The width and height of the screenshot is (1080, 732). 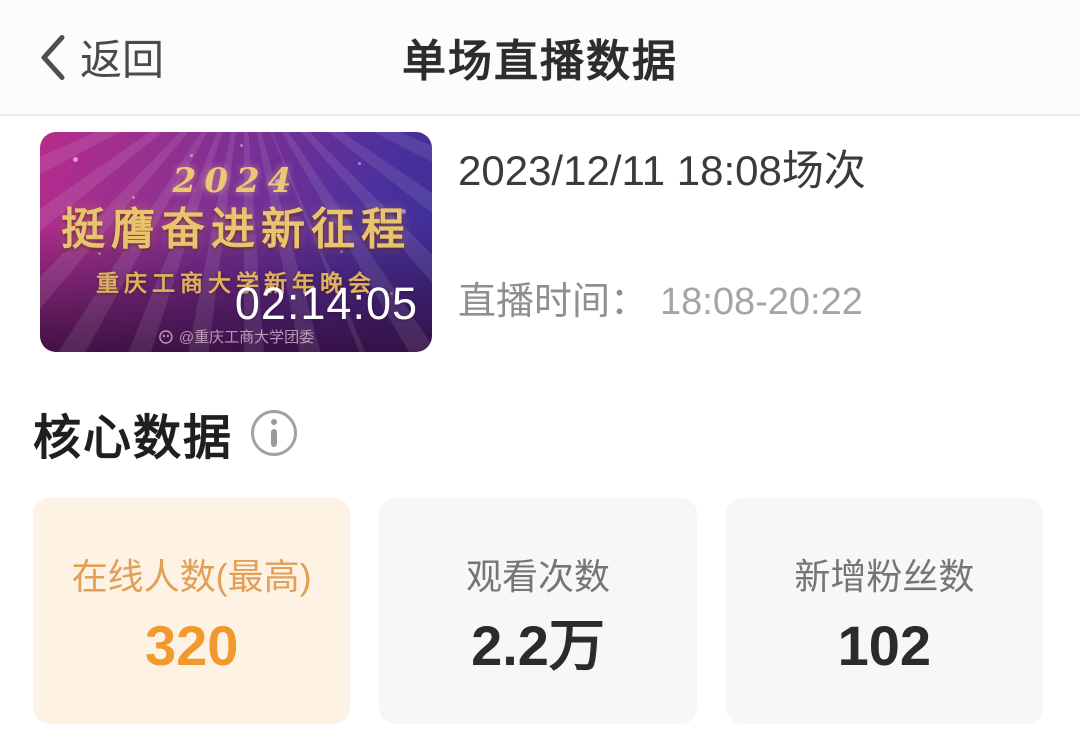 I want to click on stat-card-online-peak: 在线人数(最高) 320, so click(x=192, y=611).